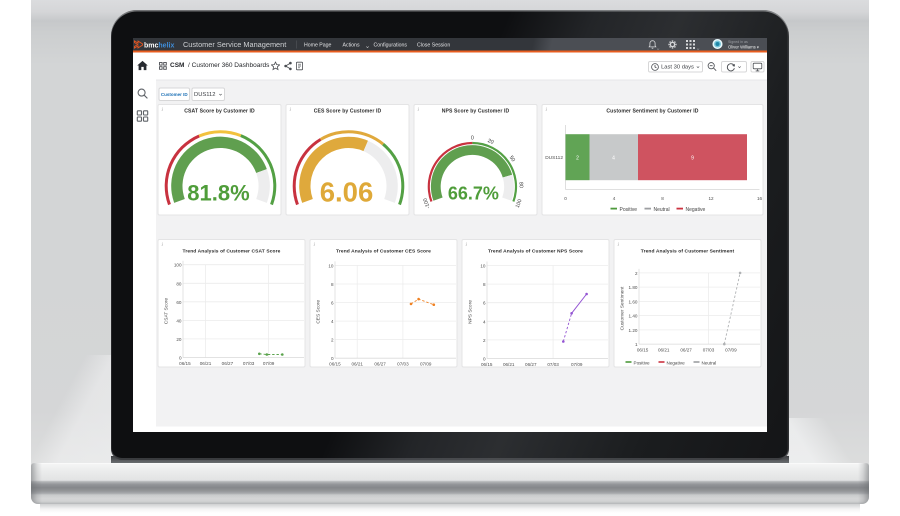 The height and width of the screenshot is (516, 900). Describe the element at coordinates (179, 302) in the screenshot. I see `svg-text: 60` at that location.